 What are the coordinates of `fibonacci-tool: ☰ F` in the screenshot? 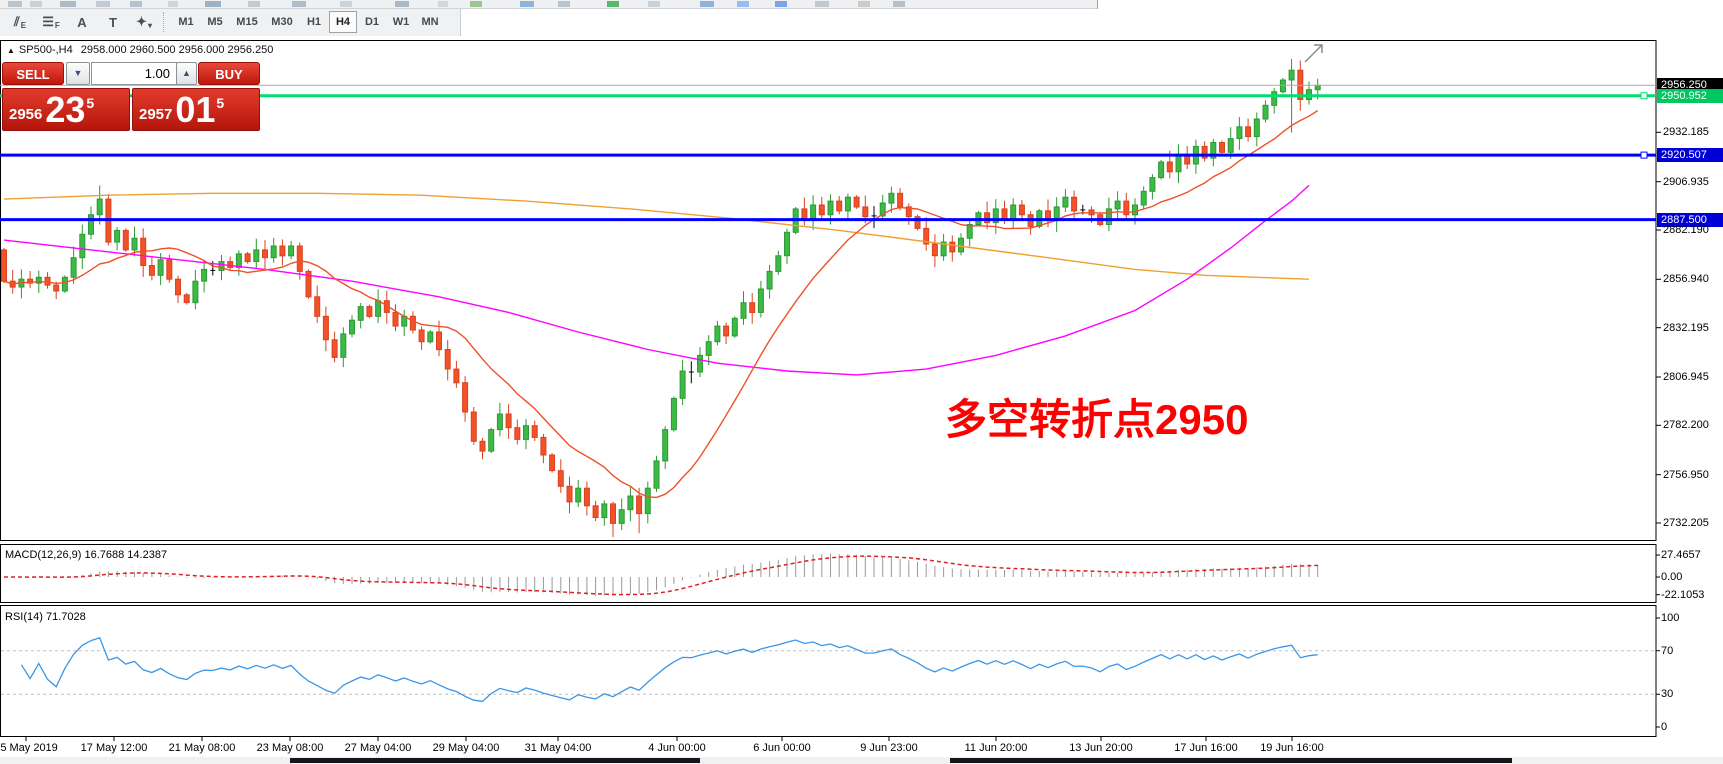 It's located at (51, 22).